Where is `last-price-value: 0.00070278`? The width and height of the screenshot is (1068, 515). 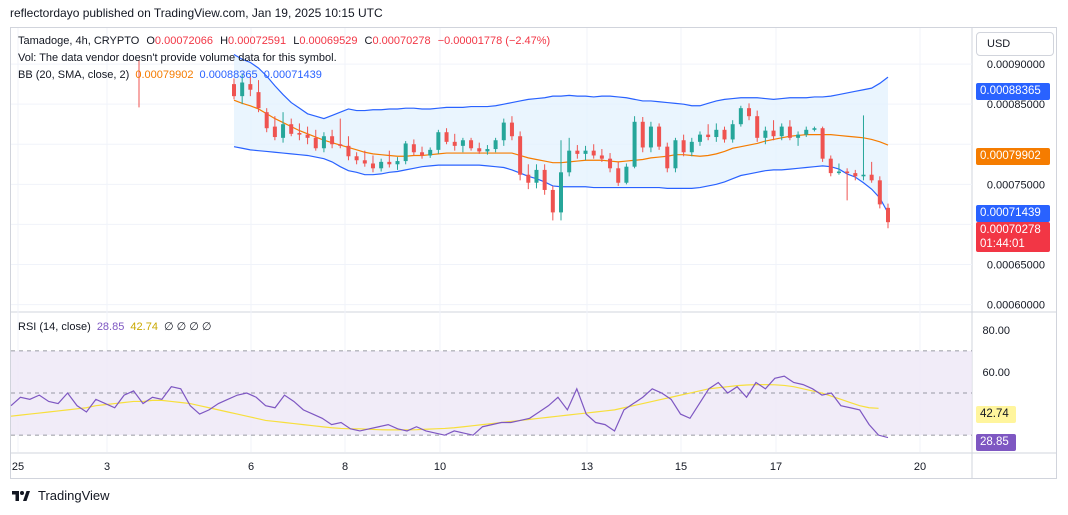 last-price-value: 0.00070278 is located at coordinates (1010, 230).